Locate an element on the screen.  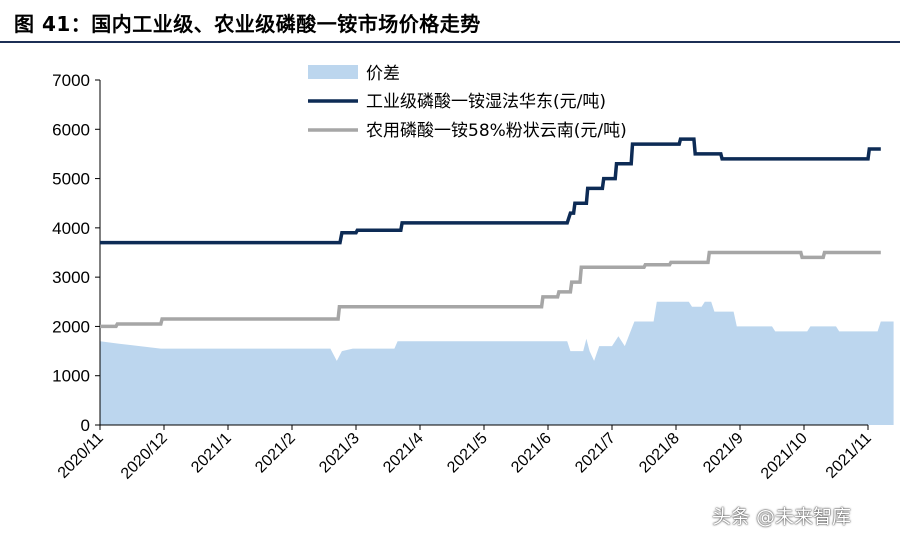
x-tick-label: 2021/3 is located at coordinates (339, 453).